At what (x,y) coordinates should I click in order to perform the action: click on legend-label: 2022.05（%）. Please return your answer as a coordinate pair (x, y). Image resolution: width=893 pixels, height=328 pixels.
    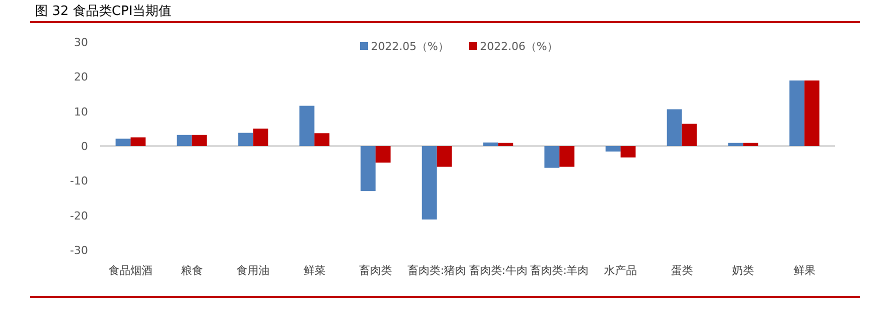
    Looking at the image, I should click on (410, 46).